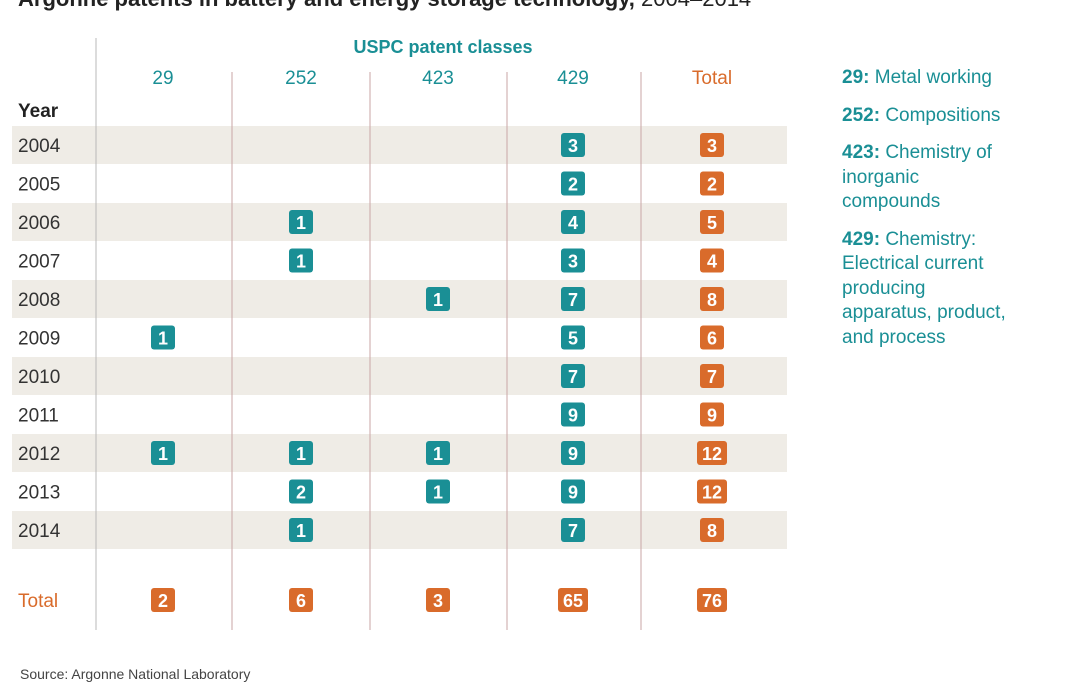 This screenshot has width=1080, height=682. Describe the element at coordinates (39, 223) in the screenshot. I see `year-label: 2006` at that location.